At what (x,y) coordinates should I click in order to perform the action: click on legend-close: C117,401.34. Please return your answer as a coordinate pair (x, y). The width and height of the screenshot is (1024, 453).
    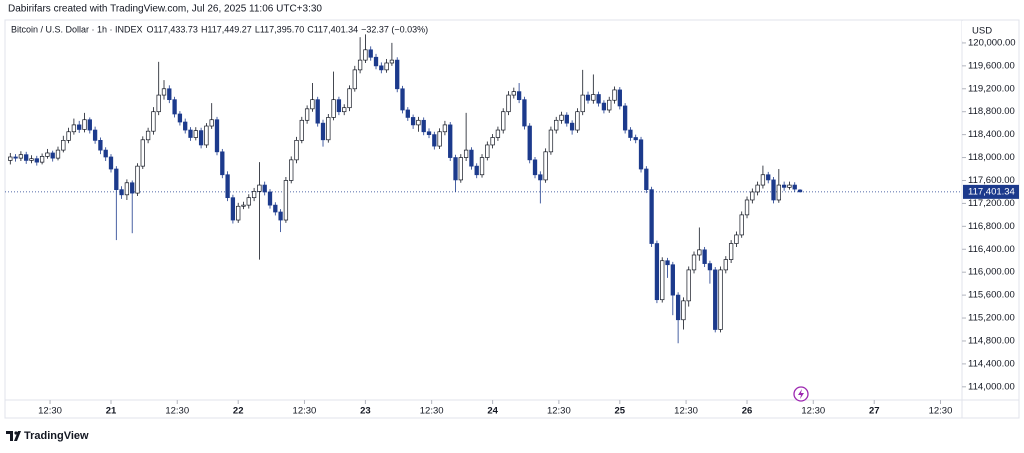
    Looking at the image, I should click on (332, 29).